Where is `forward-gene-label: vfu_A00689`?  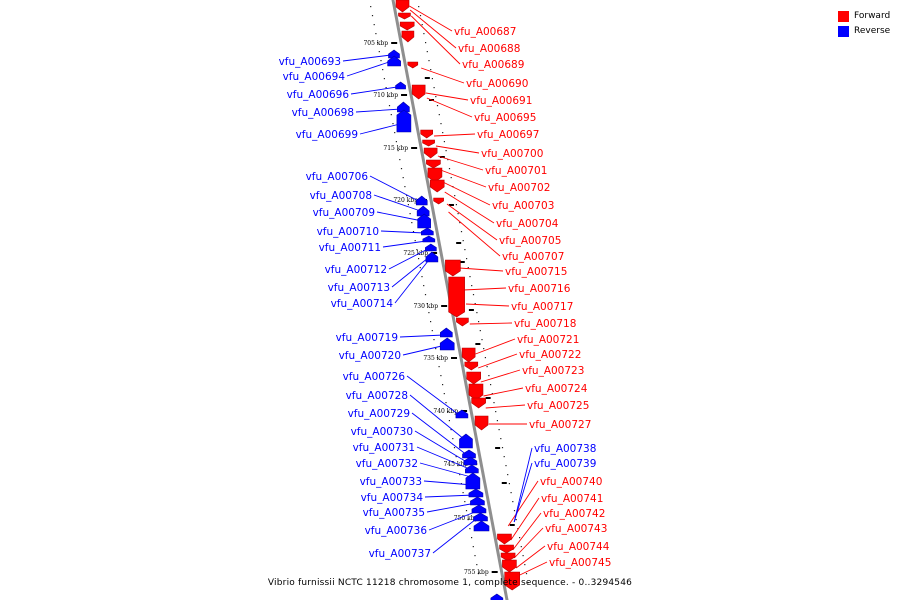
forward-gene-label: vfu_A00689 is located at coordinates (493, 65).